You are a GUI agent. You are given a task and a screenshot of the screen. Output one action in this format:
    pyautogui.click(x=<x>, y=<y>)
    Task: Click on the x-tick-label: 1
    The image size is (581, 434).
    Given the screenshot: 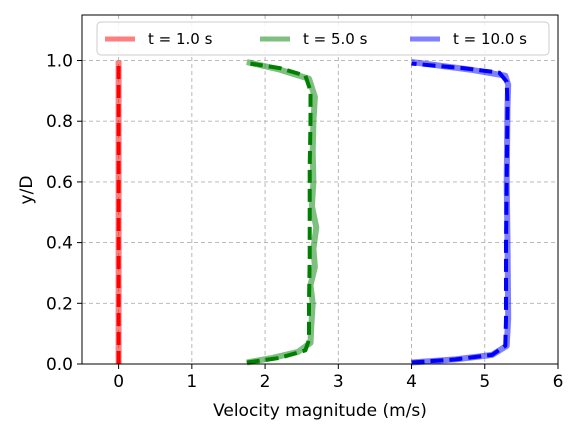 What is the action you would take?
    pyautogui.click(x=191, y=382)
    